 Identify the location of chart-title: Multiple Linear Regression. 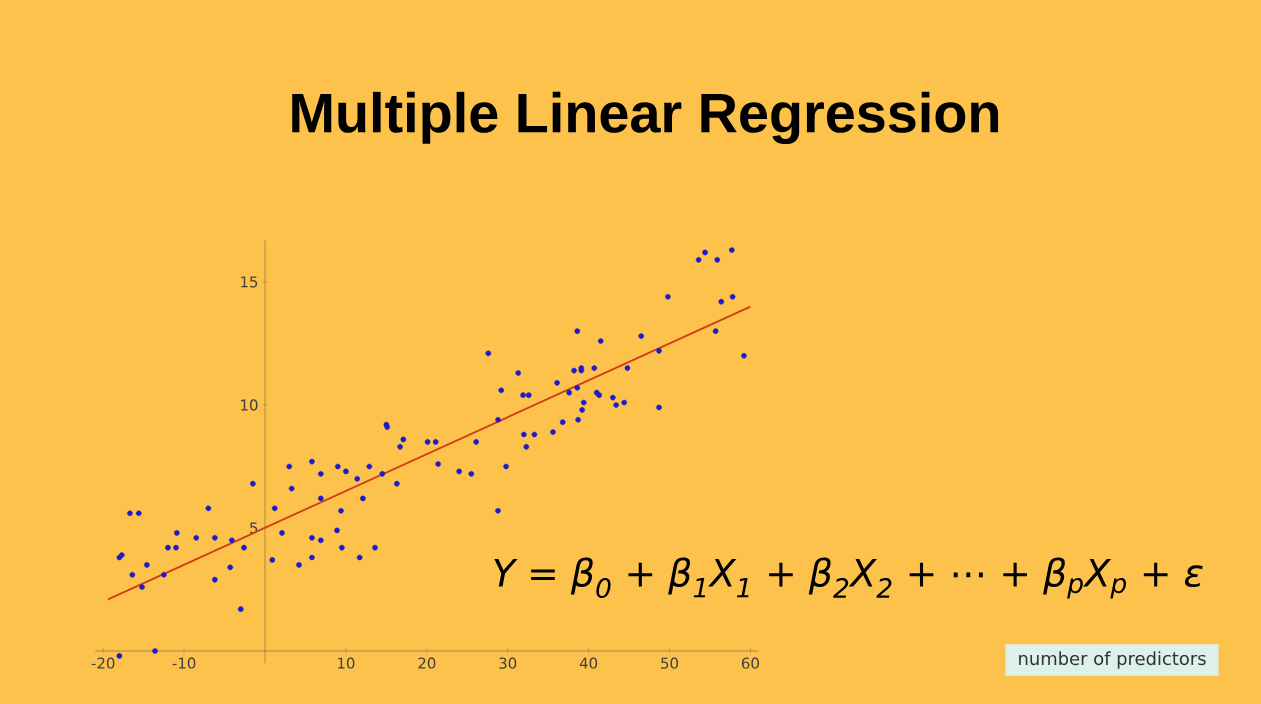
(645, 118).